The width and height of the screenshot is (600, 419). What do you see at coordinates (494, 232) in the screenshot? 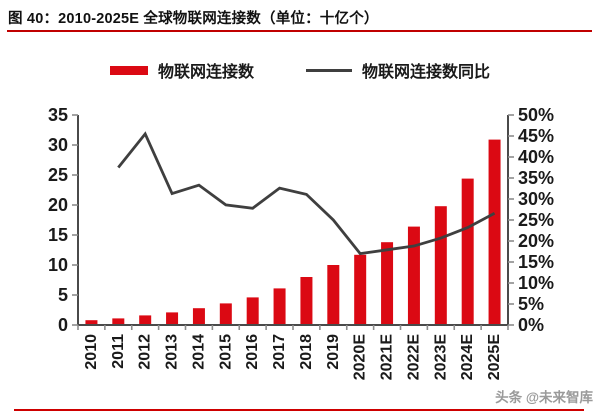
I see `bar-2025E` at bounding box center [494, 232].